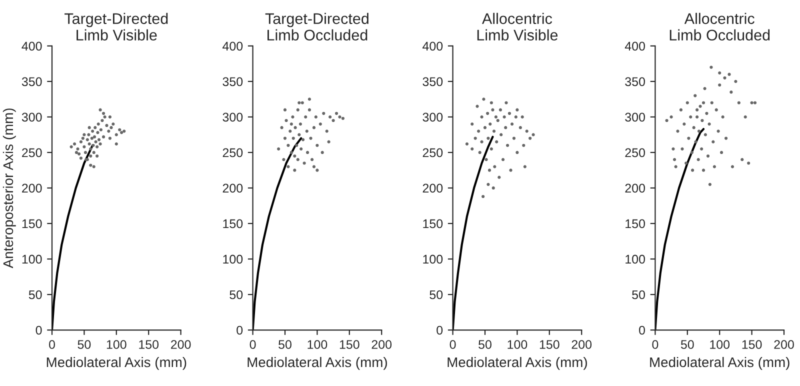 The height and width of the screenshot is (386, 800). I want to click on chart-title: Allocentric Limb Occluded, so click(720, 26).